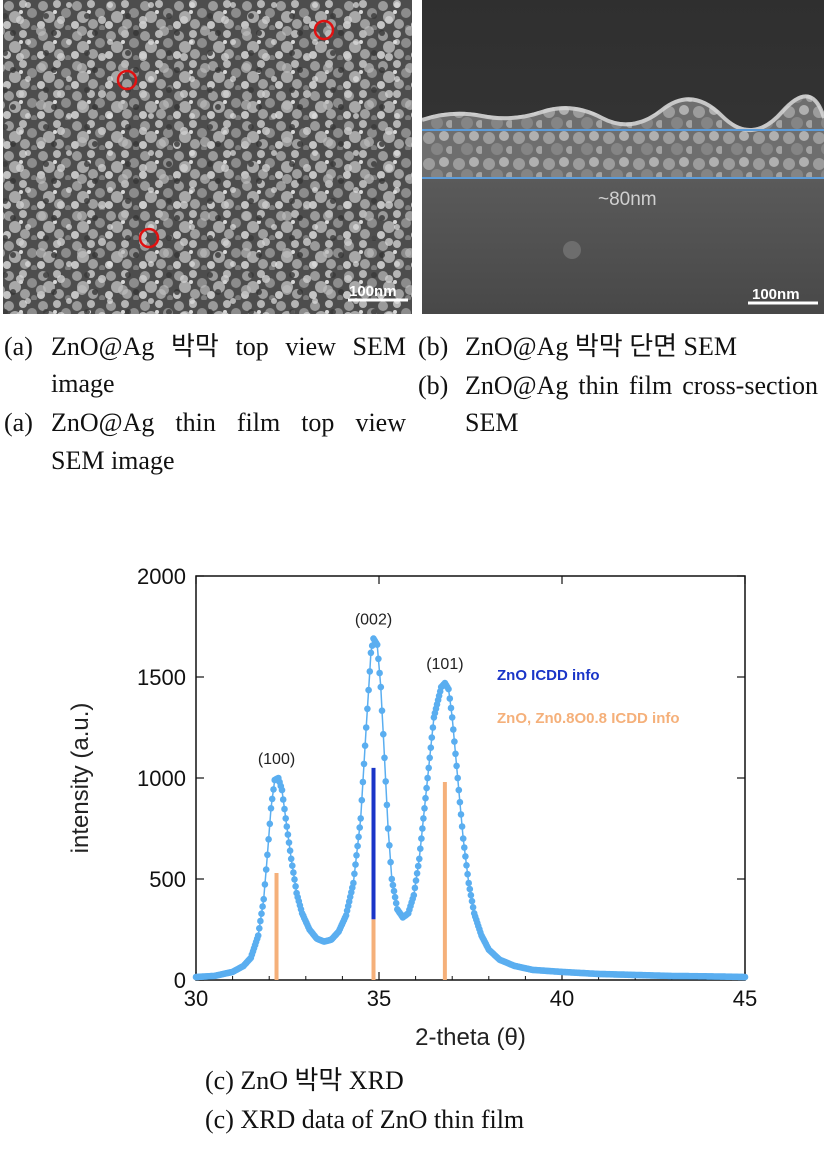 This screenshot has height=1154, width=827. I want to click on x-tick-label: 45, so click(745, 998).